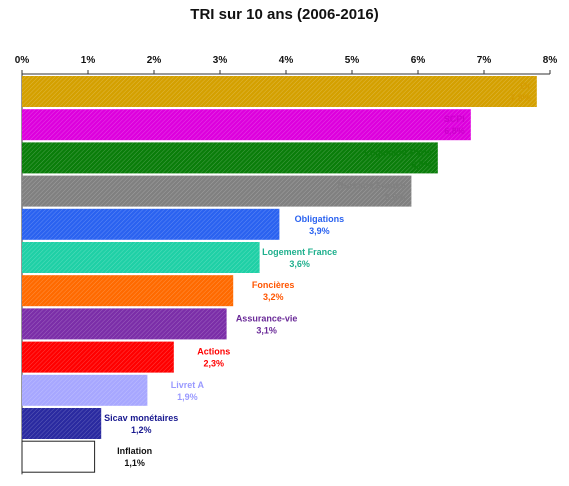 The width and height of the screenshot is (569, 486). What do you see at coordinates (550, 60) in the screenshot?
I see `x-tick-label: 8%` at bounding box center [550, 60].